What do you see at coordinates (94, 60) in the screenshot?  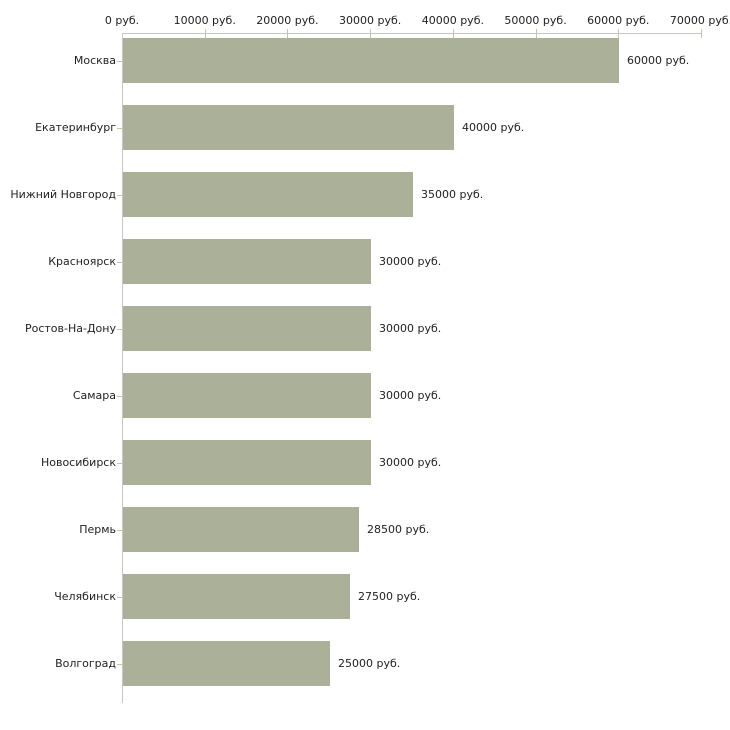 I see `category-label: Москва` at bounding box center [94, 60].